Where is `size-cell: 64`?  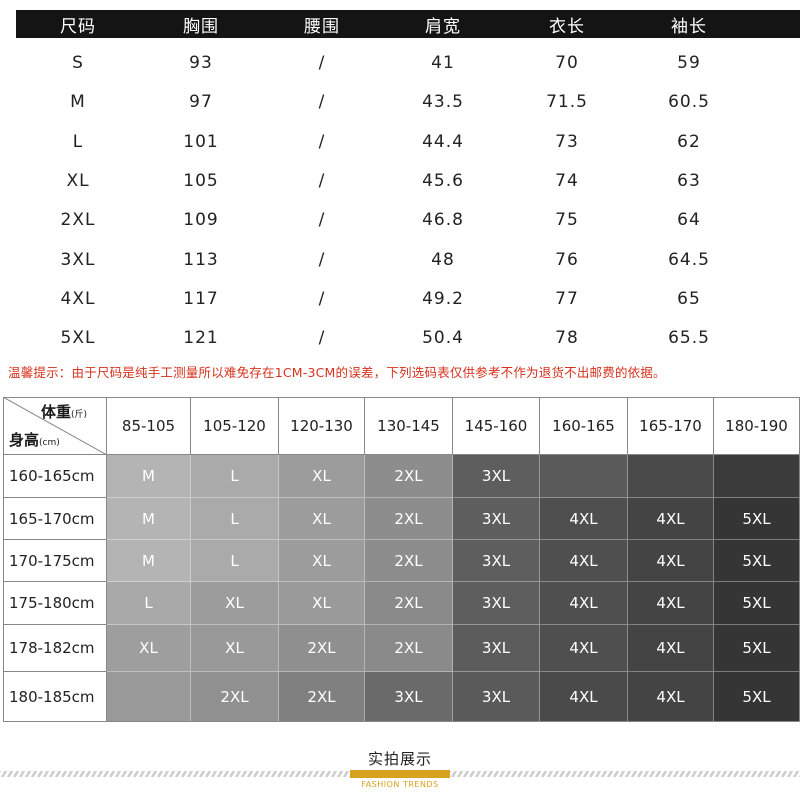
size-cell: 64 is located at coordinates (689, 220).